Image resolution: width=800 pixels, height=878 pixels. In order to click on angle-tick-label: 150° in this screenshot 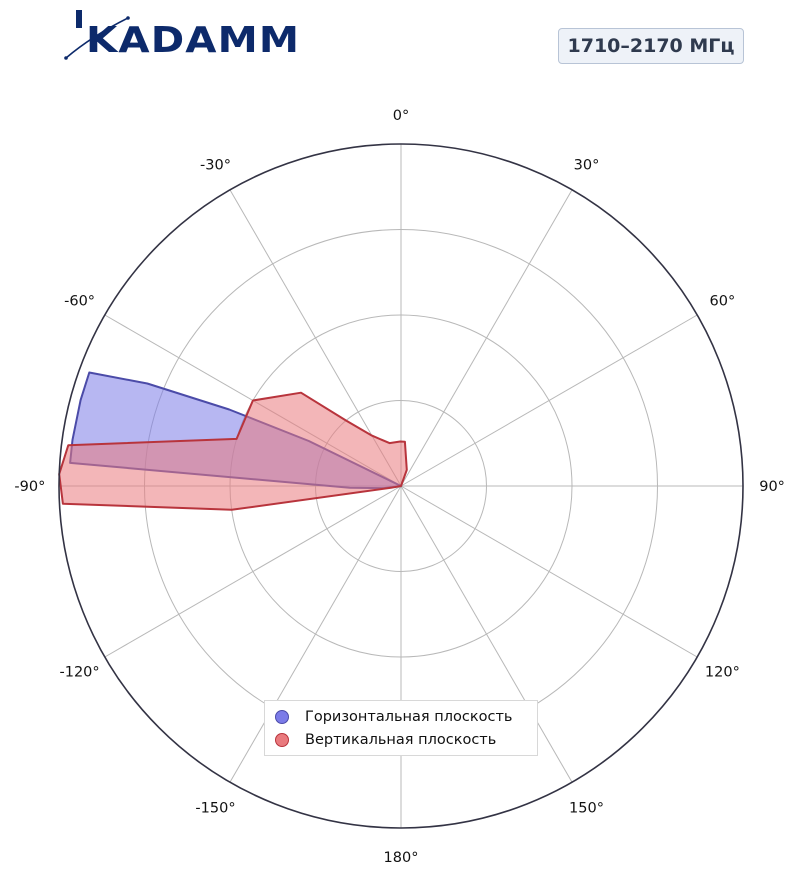, I will do `click(586, 808)`.